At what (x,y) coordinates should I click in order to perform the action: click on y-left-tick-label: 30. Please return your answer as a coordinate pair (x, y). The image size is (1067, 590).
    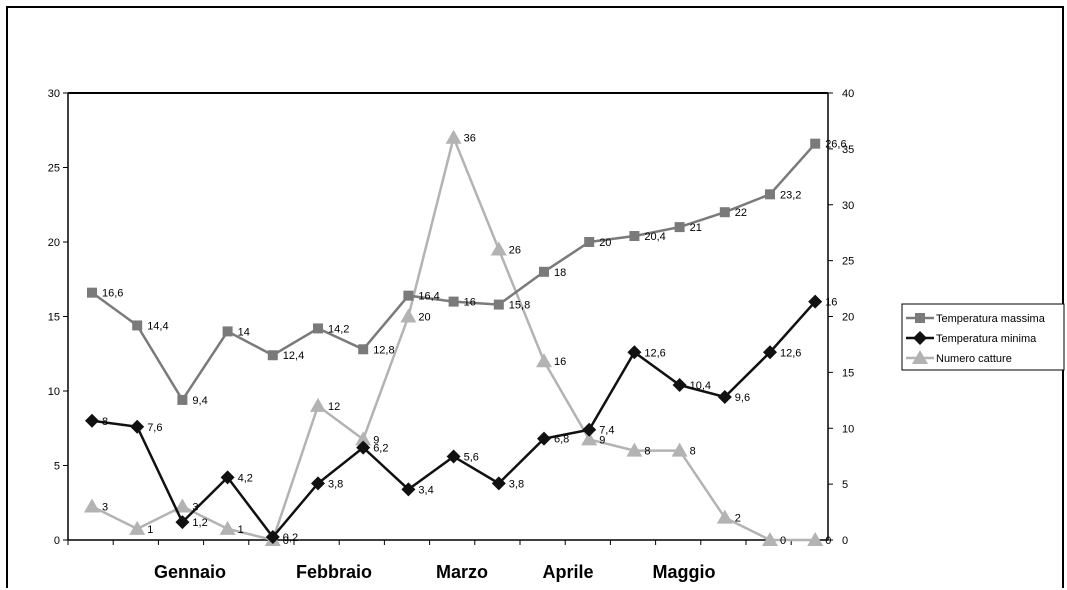
    Looking at the image, I should click on (54, 94).